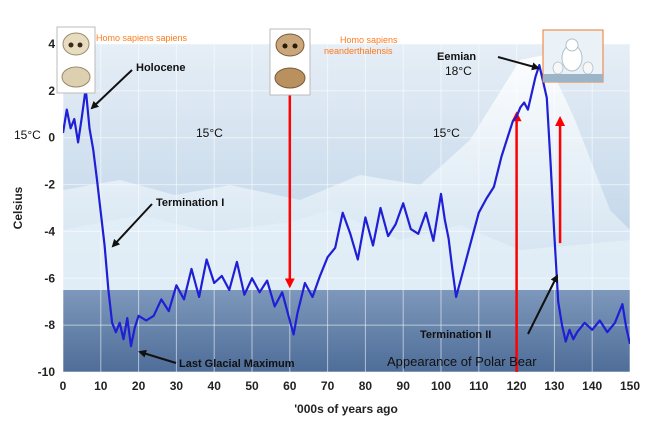  What do you see at coordinates (479, 386) in the screenshot?
I see `x-tick-label: 110` at bounding box center [479, 386].